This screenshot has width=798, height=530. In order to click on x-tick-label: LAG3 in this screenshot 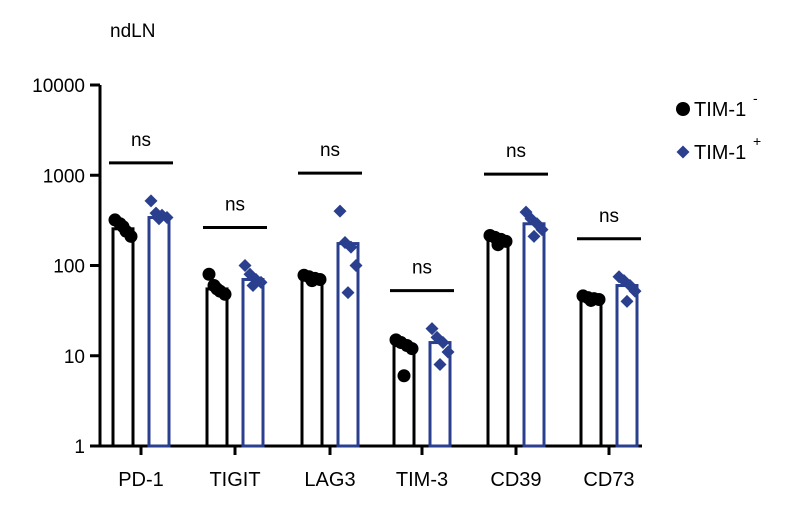, I will do `click(329, 480)`.